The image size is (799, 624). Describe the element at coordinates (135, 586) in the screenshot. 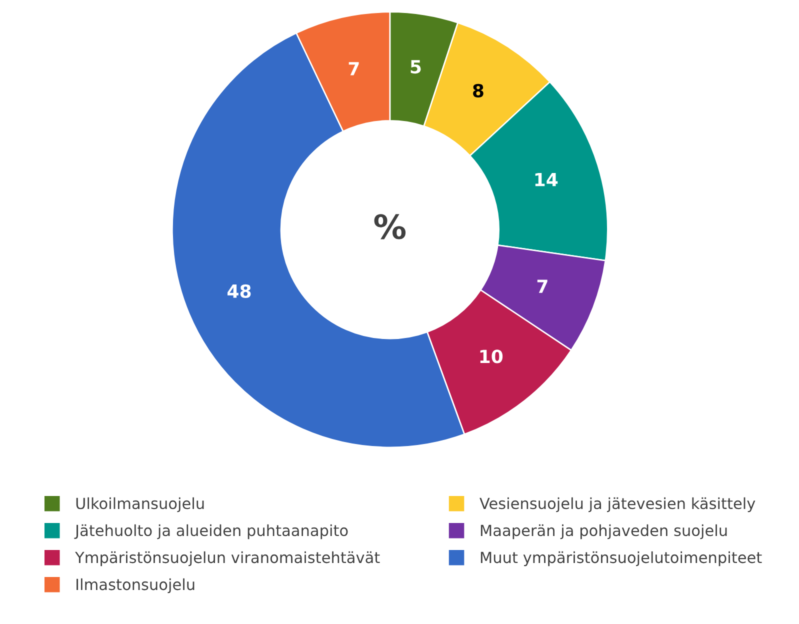

I see `legend-label: Ilmastonsuojelu` at that location.